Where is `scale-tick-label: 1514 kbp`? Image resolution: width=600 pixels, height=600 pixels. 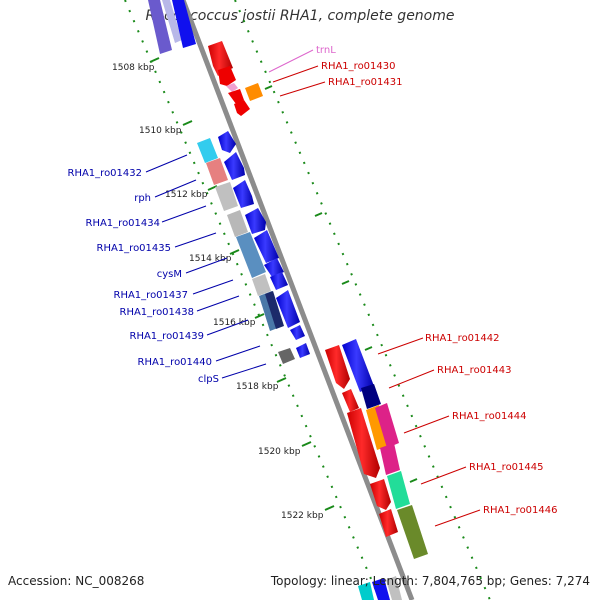
scale-tick-label: 1514 kbp is located at coordinates (210, 259).